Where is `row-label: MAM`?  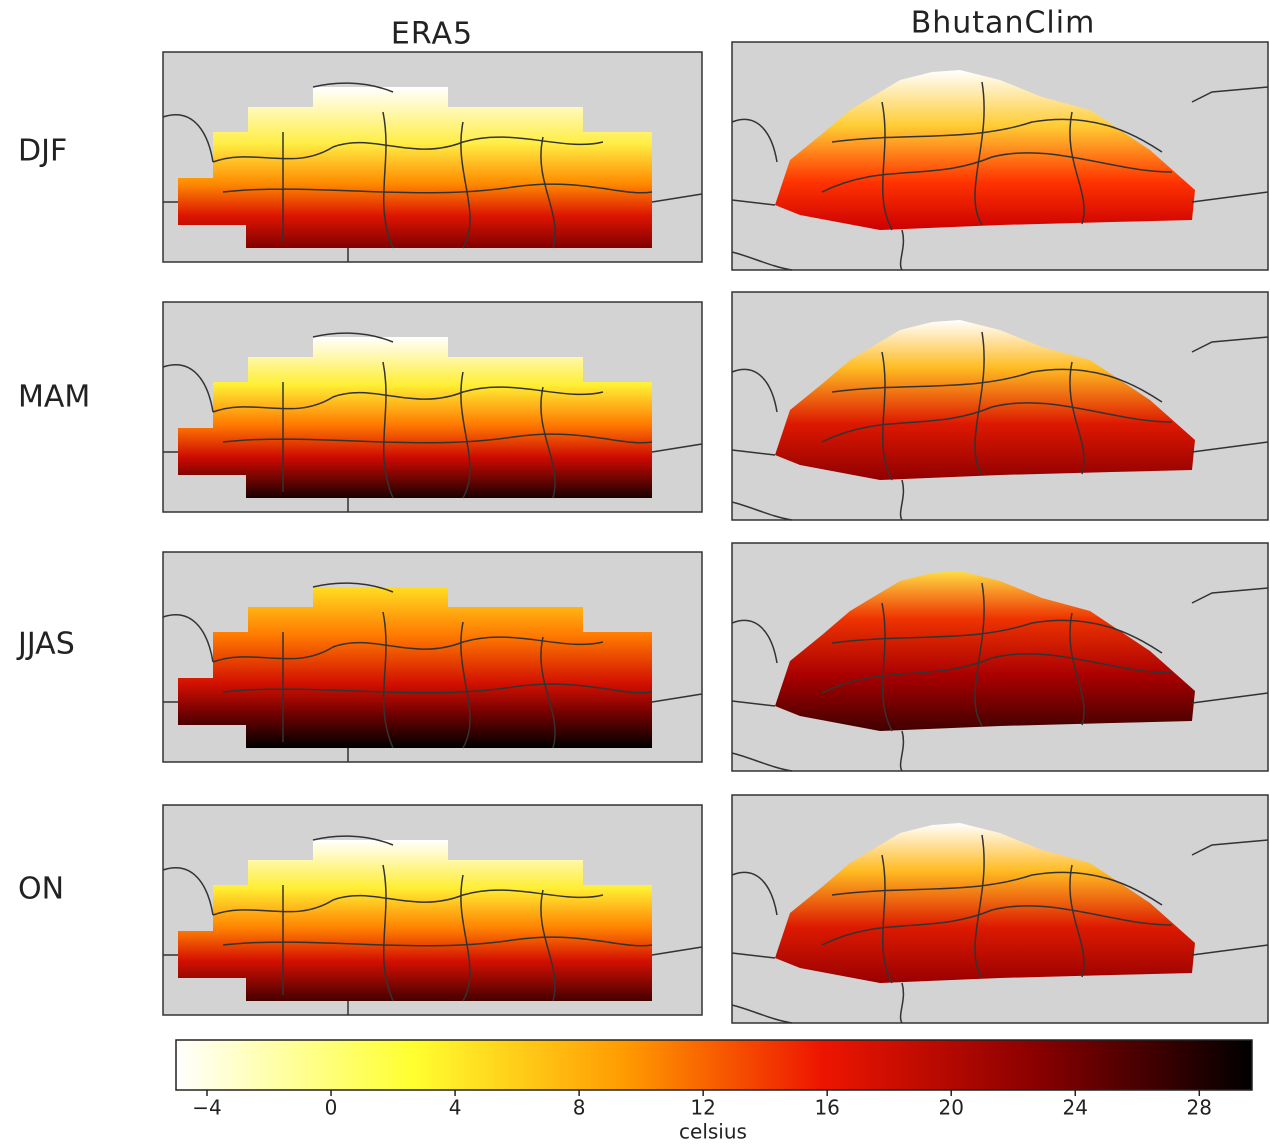 row-label: MAM is located at coordinates (54, 397).